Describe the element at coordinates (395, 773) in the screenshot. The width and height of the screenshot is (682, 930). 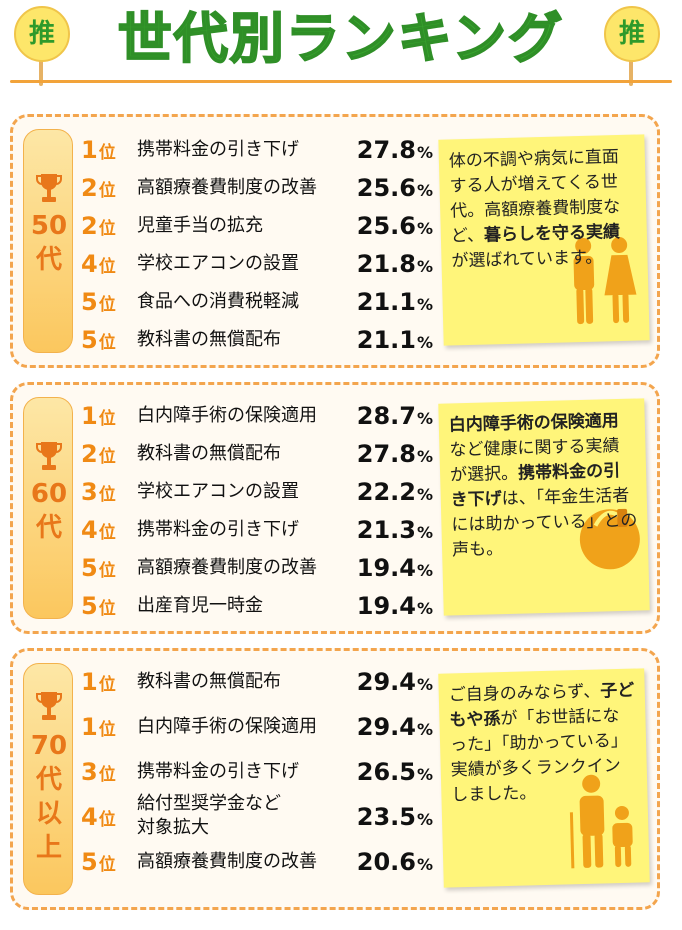
I see `ranking-percent: 26.5%` at that location.